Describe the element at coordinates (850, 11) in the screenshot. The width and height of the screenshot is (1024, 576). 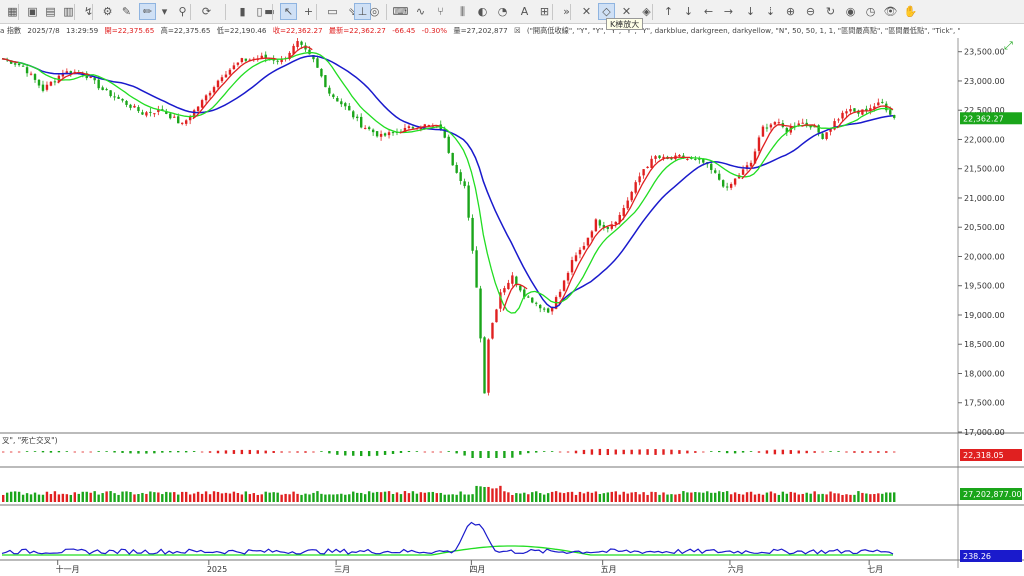
I see `record-icon: ◉` at that location.